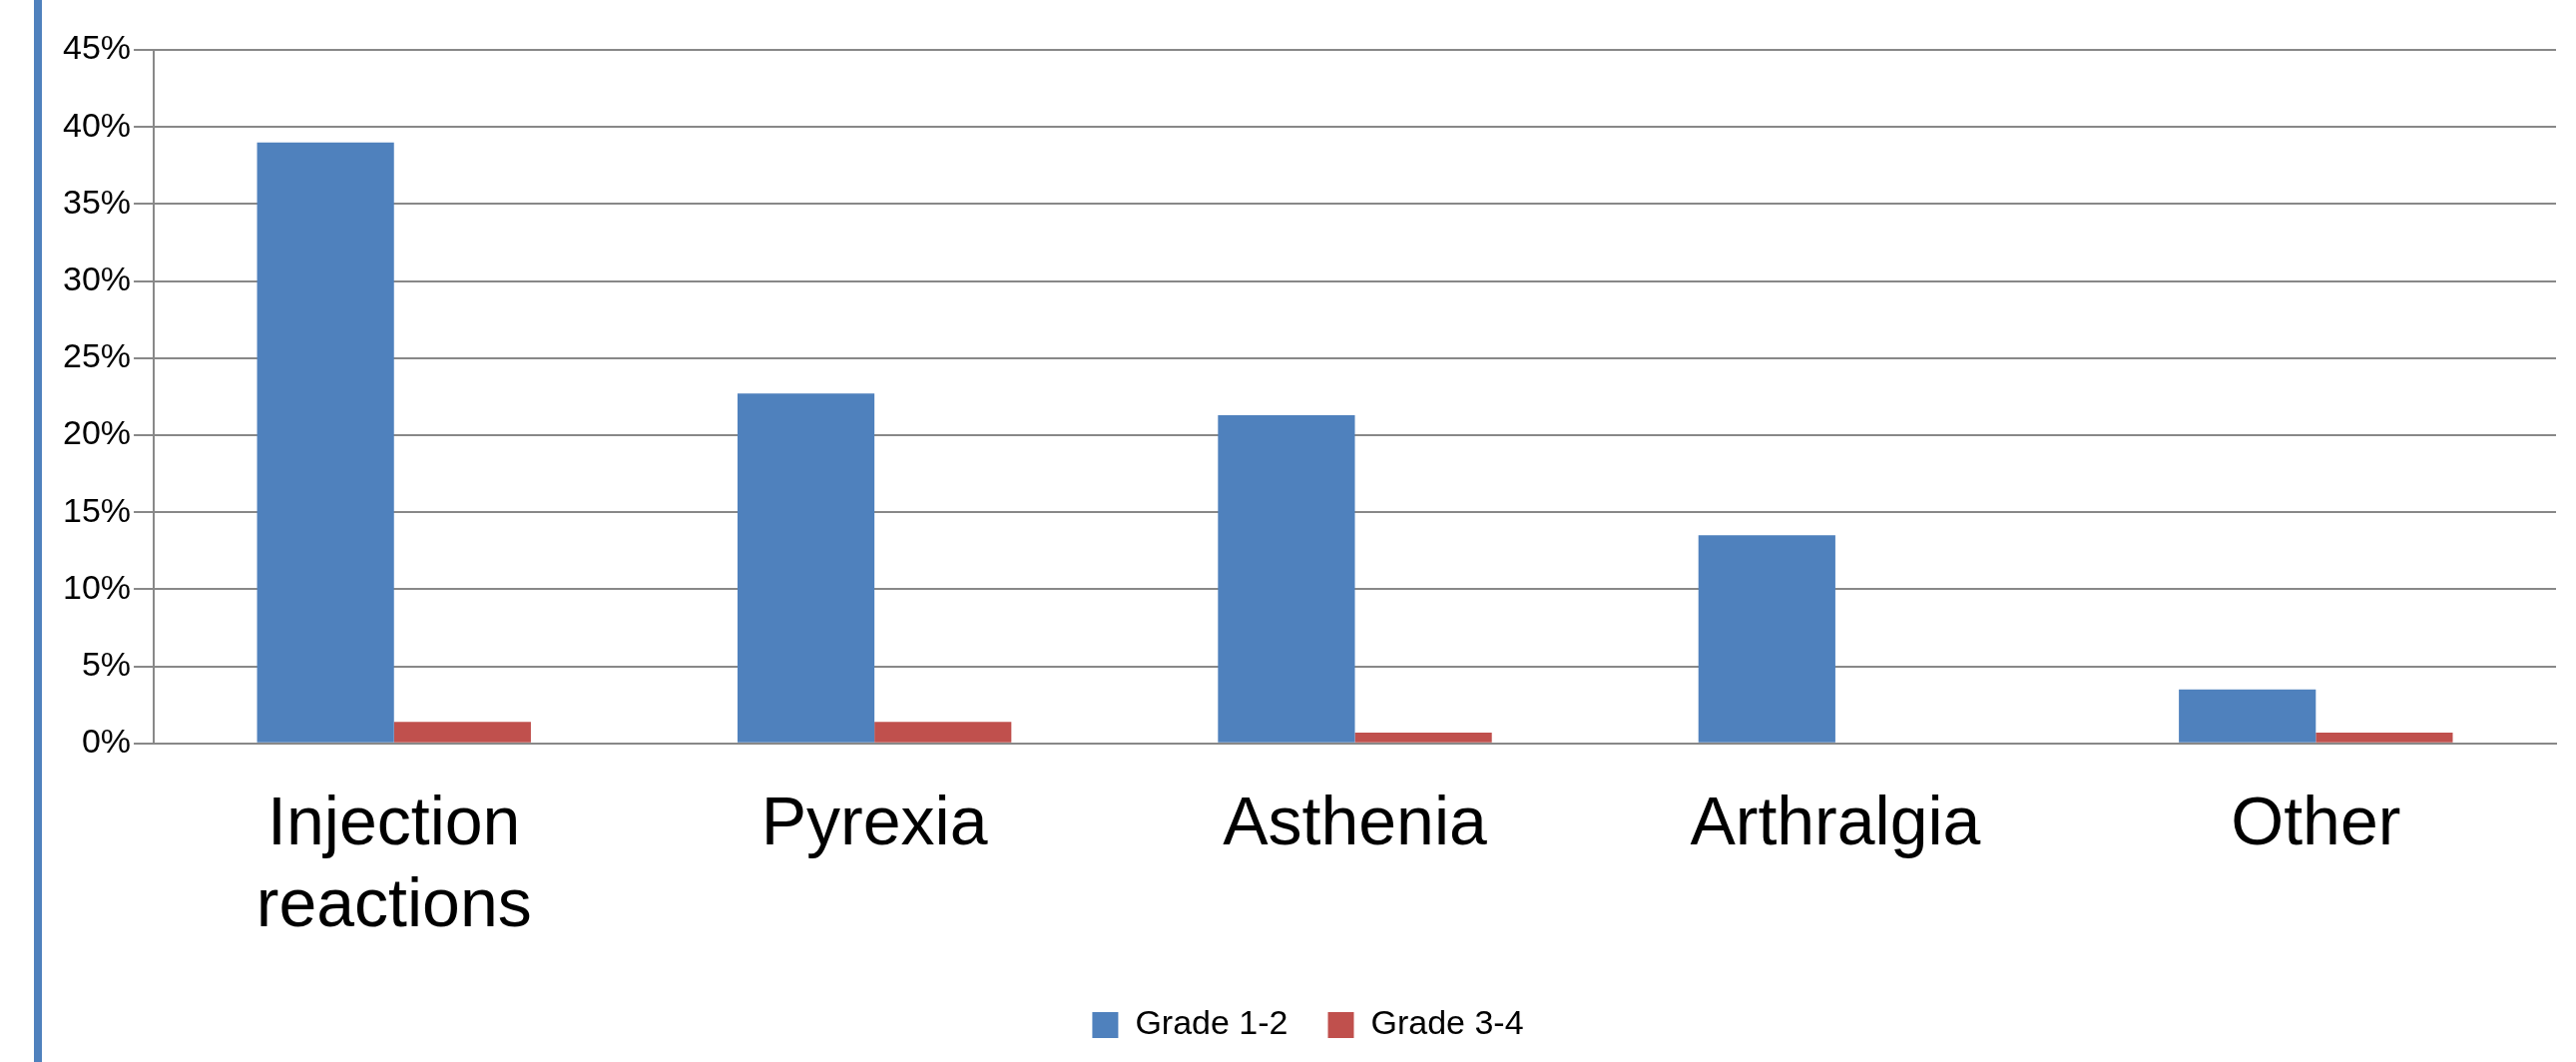 Image resolution: width=2576 pixels, height=1062 pixels. I want to click on y-tick-label: 20%, so click(97, 433).